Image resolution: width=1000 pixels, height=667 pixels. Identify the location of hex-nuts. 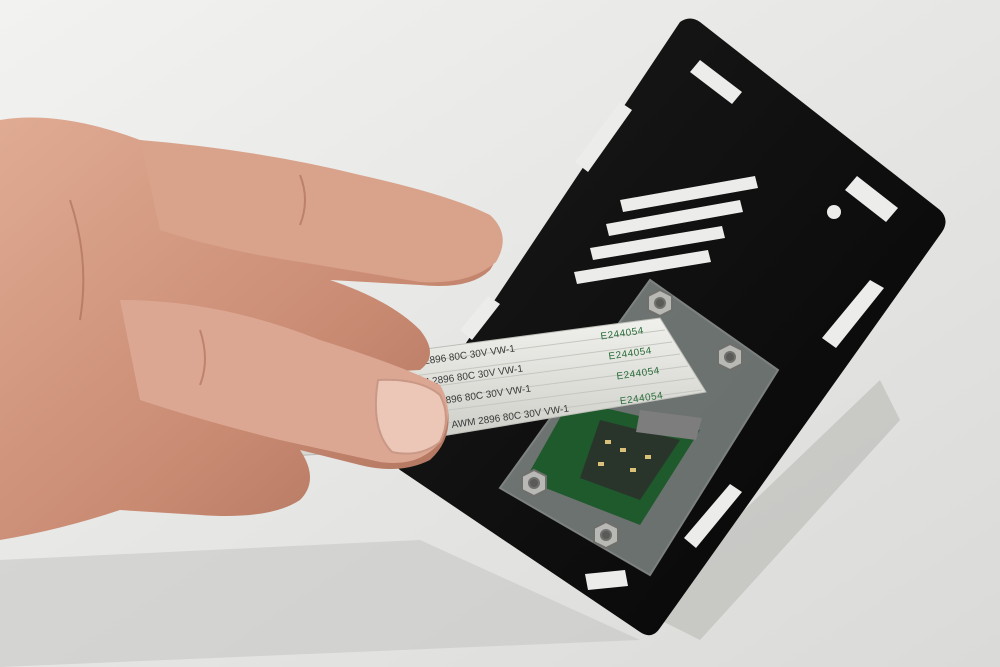
(632, 419).